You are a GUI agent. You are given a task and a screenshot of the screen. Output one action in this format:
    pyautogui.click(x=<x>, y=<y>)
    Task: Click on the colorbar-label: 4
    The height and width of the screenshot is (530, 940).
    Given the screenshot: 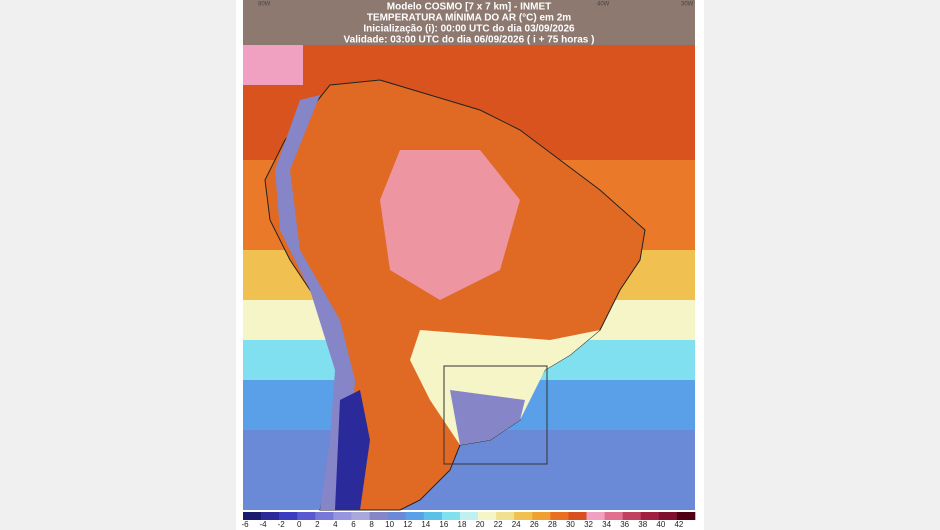 What is the action you would take?
    pyautogui.click(x=335, y=524)
    